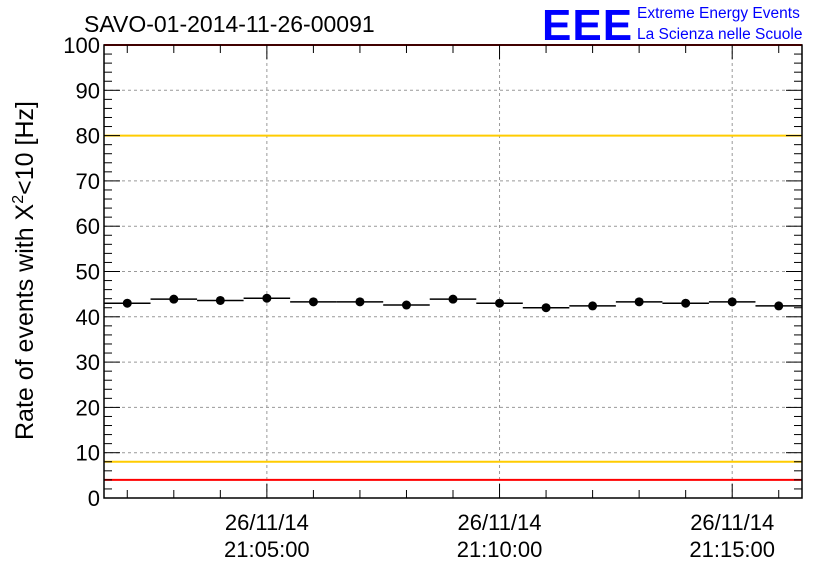 This screenshot has height=572, width=836. I want to click on y-axis-label-main: Rate of events with X, so click(25, 321).